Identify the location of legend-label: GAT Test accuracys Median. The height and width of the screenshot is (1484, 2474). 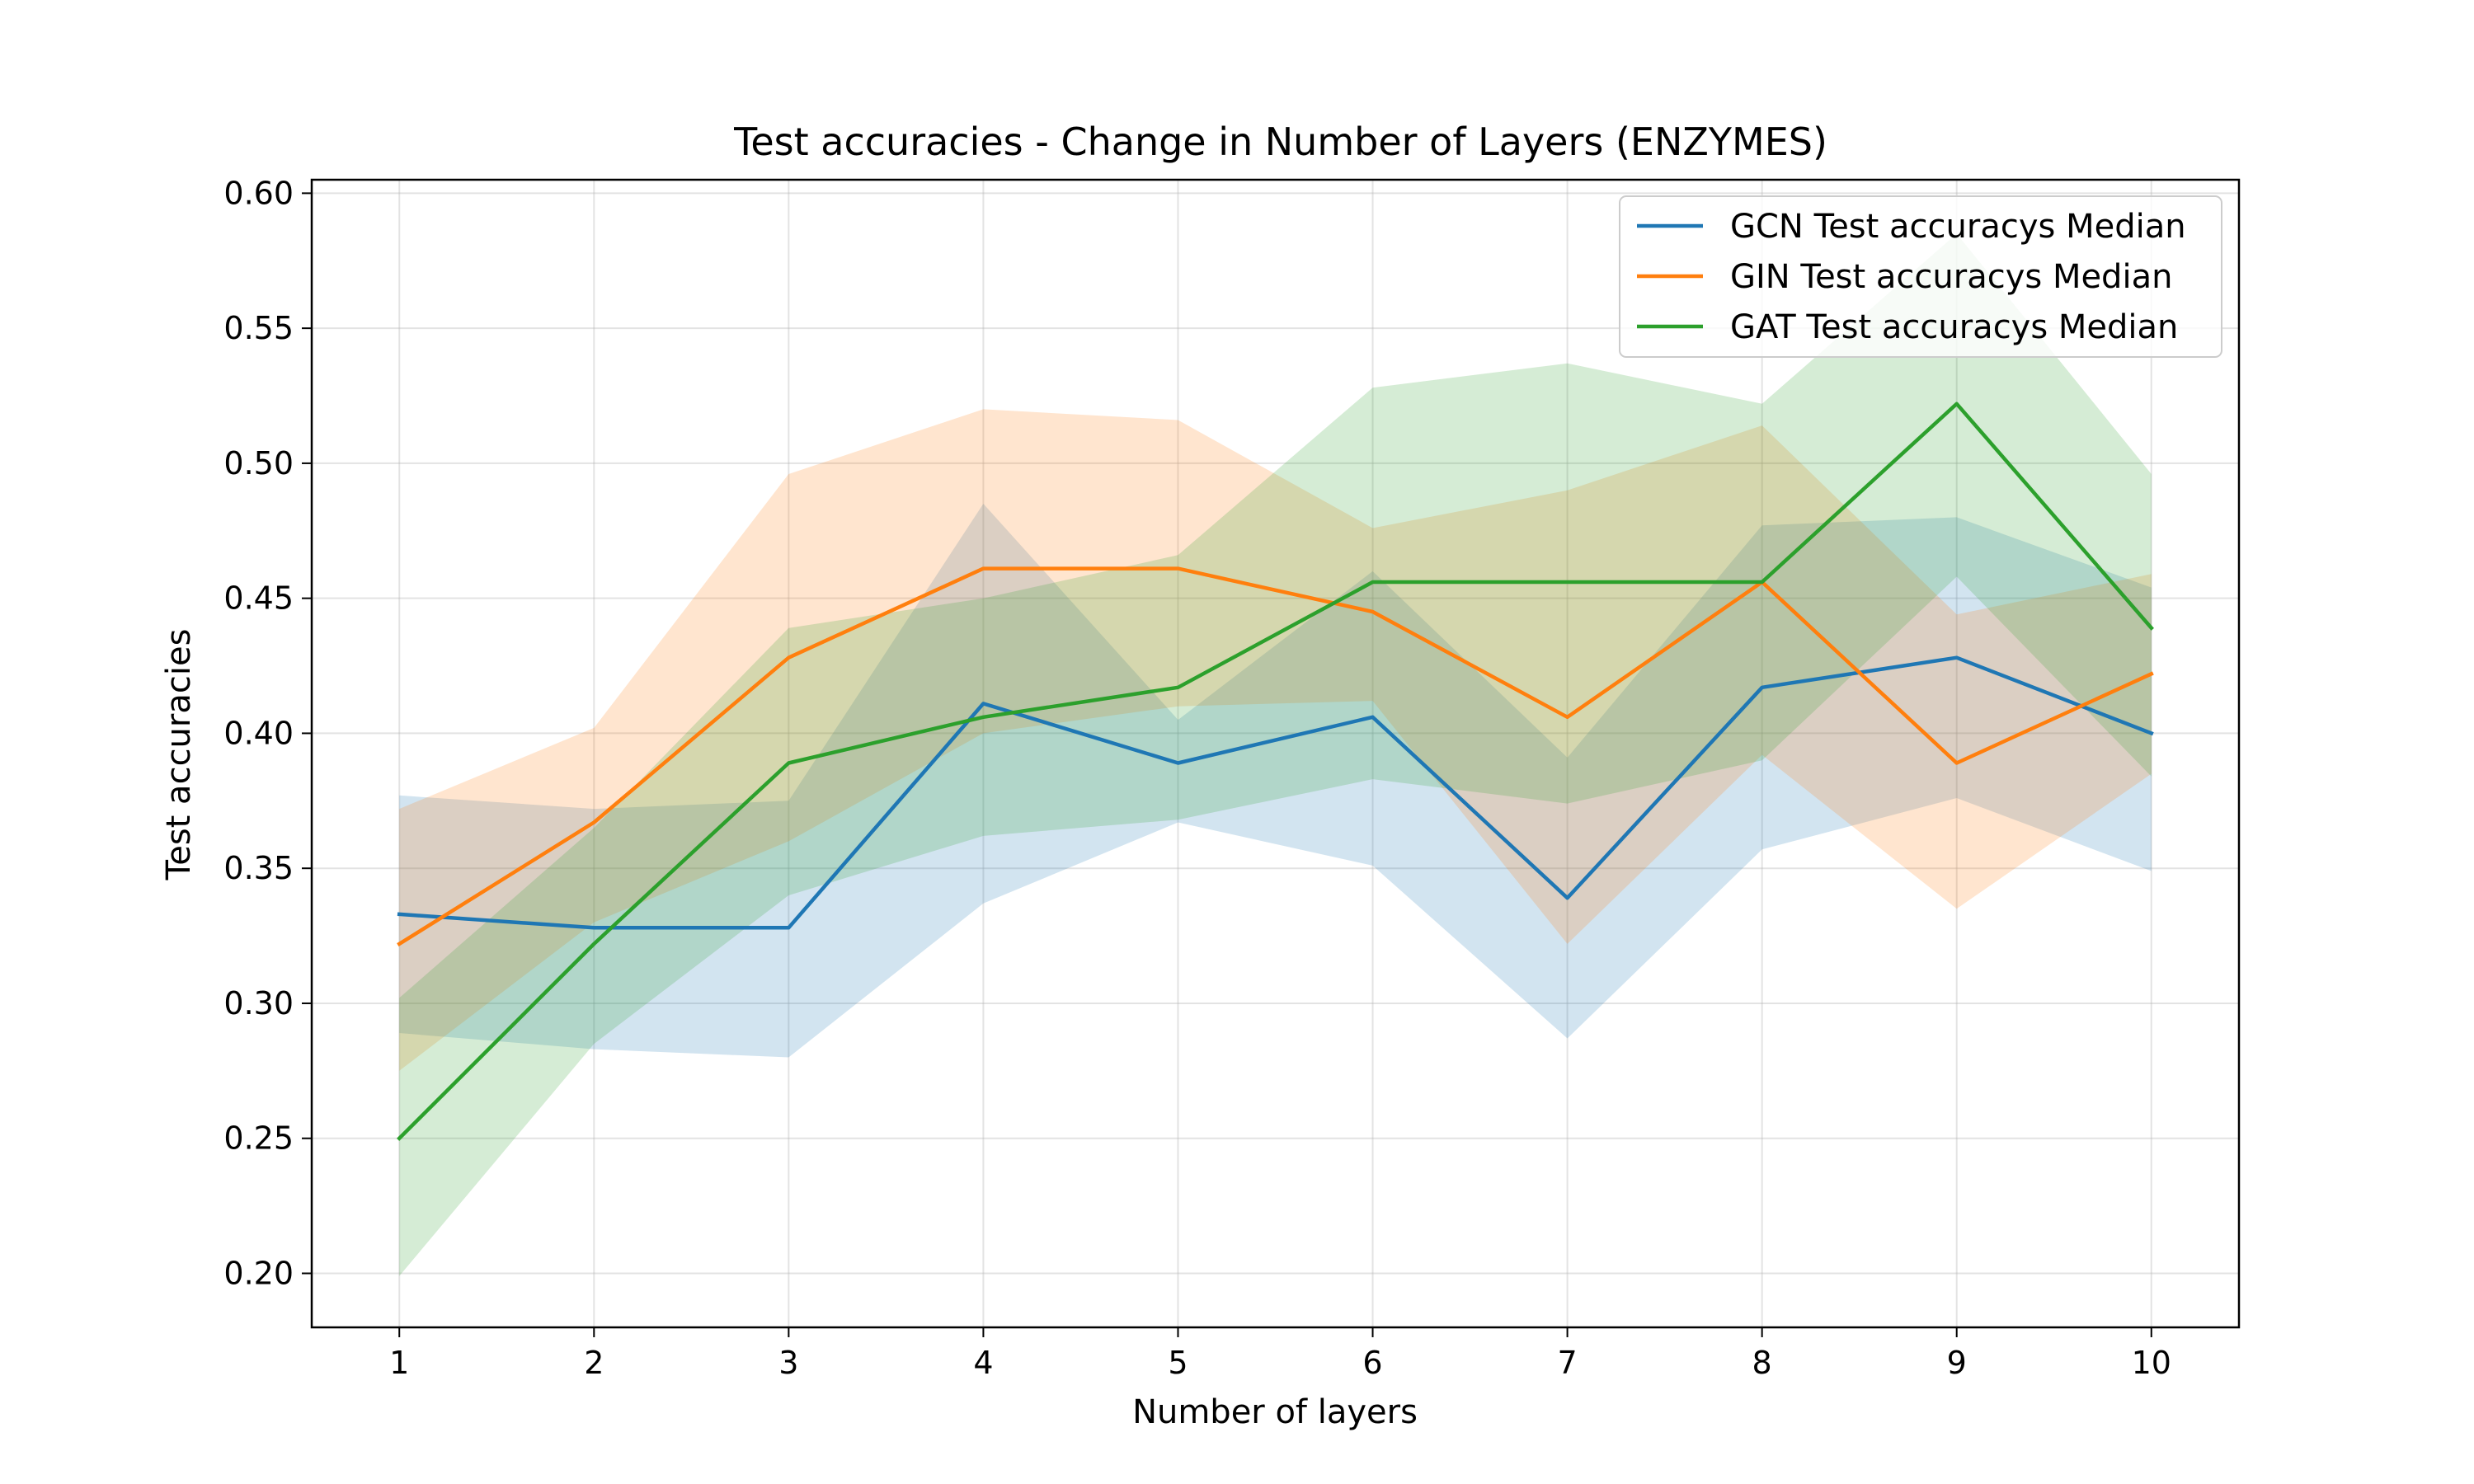
(1954, 327).